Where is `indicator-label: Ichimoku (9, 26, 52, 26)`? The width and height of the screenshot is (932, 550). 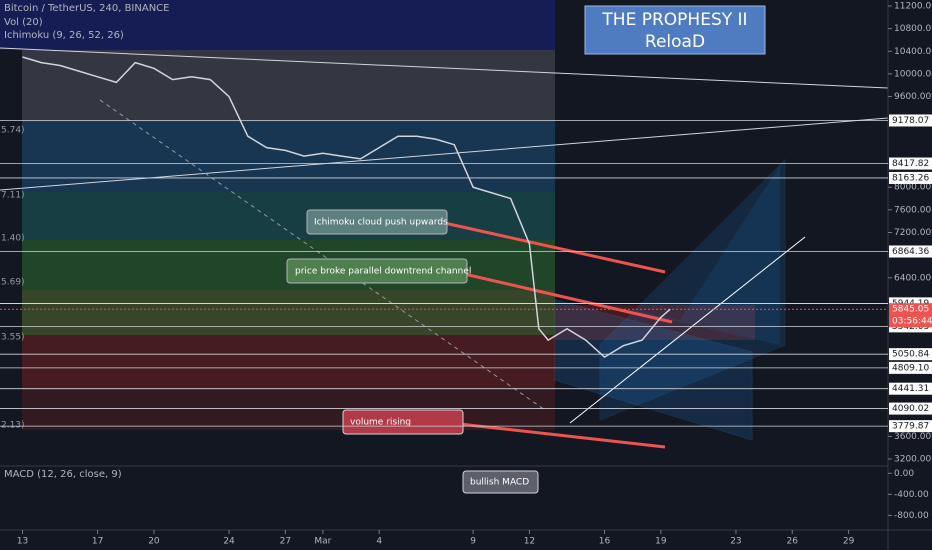 indicator-label: Ichimoku (9, 26, 52, 26) is located at coordinates (64, 35).